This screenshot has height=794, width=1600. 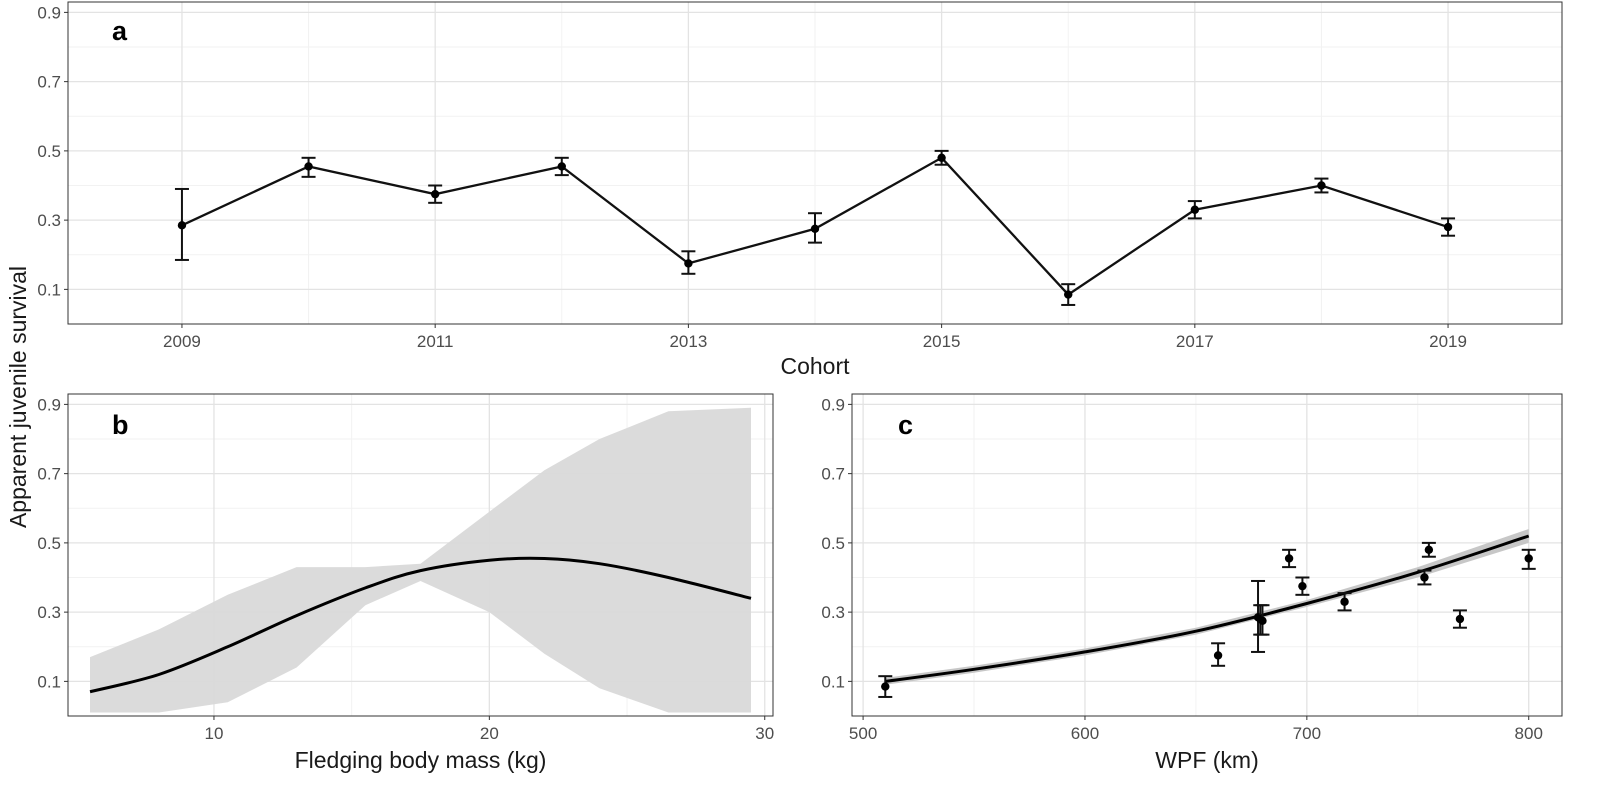 What do you see at coordinates (435, 341) in the screenshot?
I see `x-tick-label: 2011` at bounding box center [435, 341].